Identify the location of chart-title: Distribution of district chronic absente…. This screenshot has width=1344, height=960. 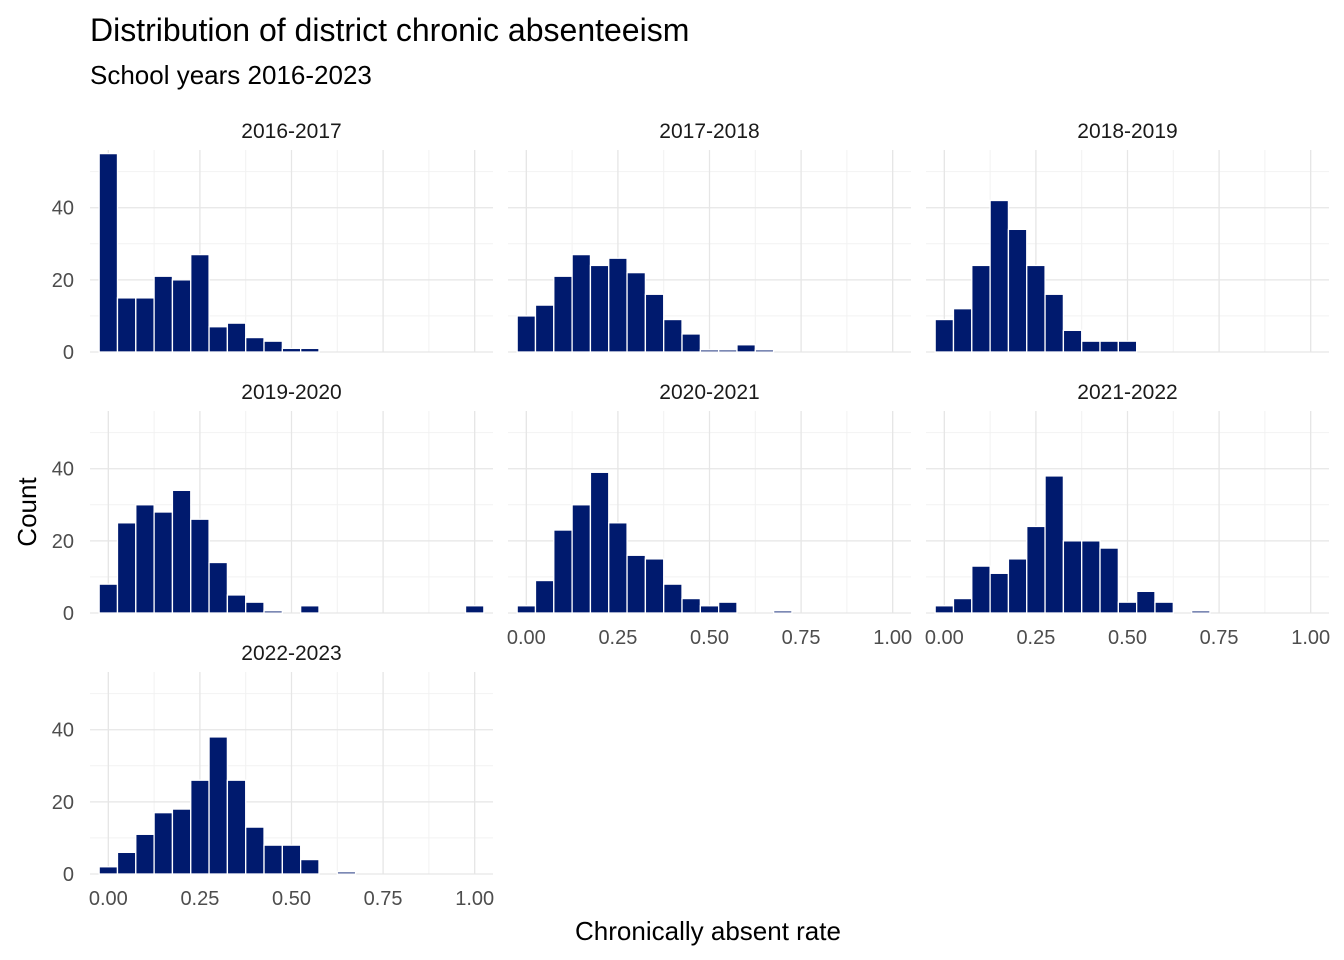
(390, 30).